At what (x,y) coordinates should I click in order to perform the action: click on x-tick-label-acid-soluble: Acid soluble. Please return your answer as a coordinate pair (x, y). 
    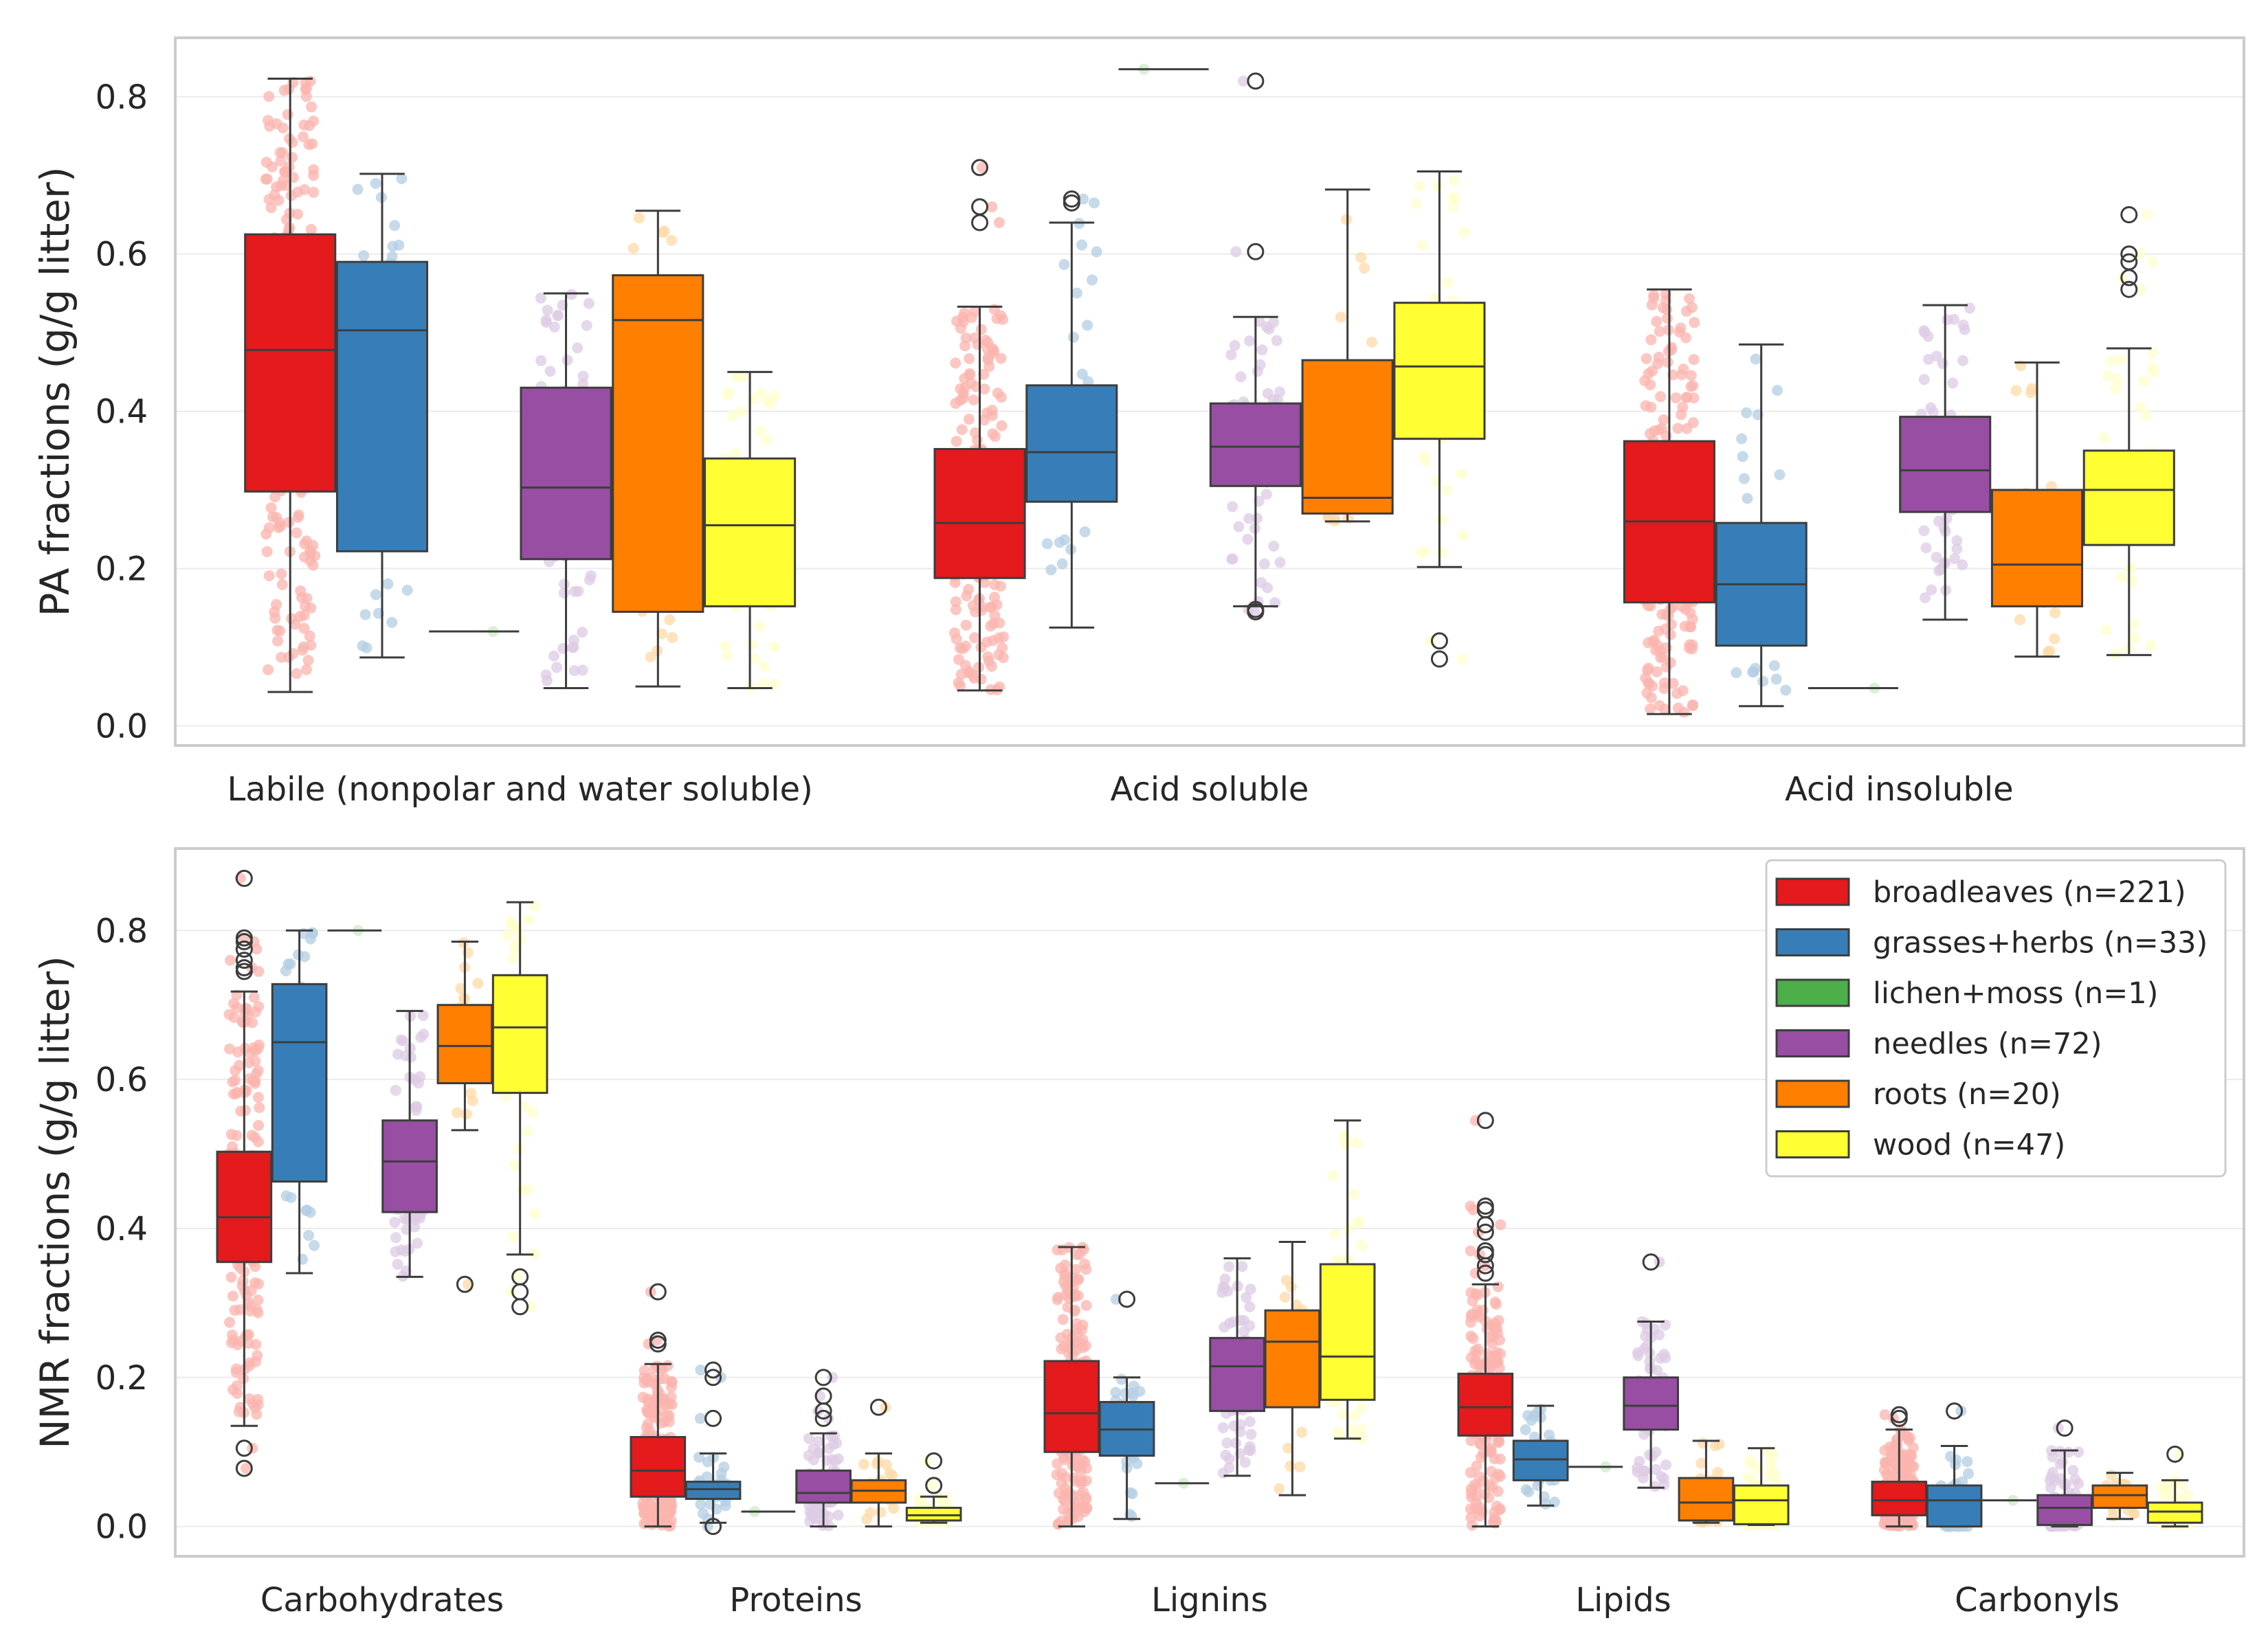
    Looking at the image, I should click on (1210, 789).